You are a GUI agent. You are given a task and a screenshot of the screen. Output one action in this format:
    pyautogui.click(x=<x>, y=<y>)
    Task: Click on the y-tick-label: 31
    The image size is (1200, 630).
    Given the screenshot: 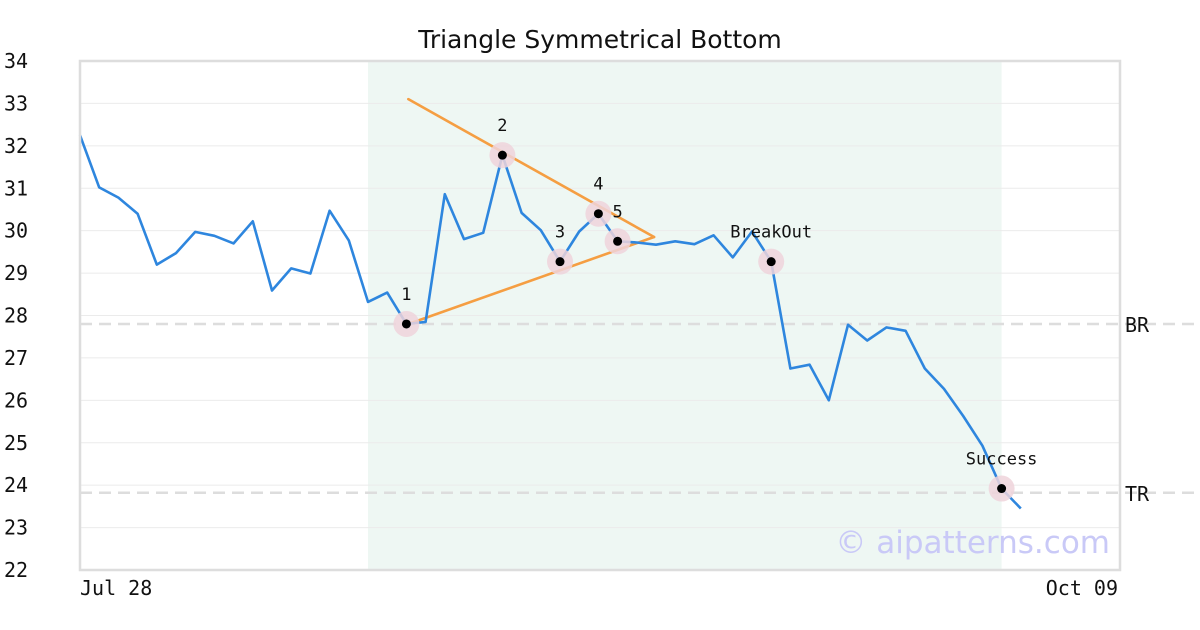 What is the action you would take?
    pyautogui.click(x=16, y=188)
    